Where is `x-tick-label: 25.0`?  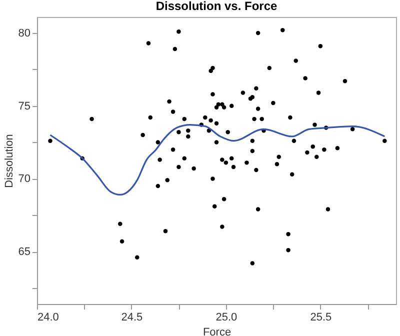 x-tick-label: 25.0 is located at coordinates (227, 318).